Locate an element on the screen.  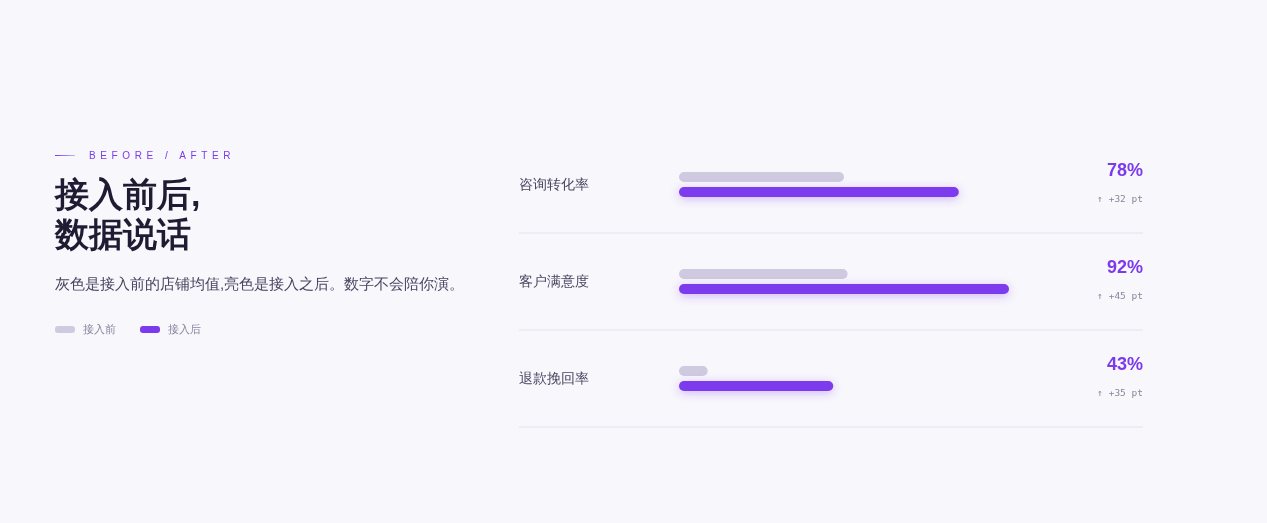
legend-label: 接入后 is located at coordinates (184, 329).